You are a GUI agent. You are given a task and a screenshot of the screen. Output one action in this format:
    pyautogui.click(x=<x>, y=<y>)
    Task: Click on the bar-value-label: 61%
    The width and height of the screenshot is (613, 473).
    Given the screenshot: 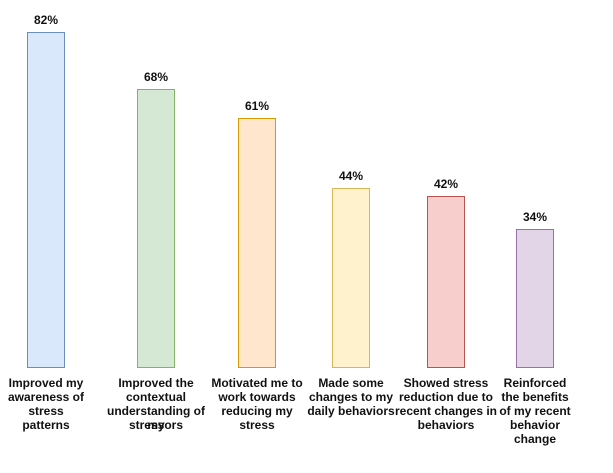 What is the action you would take?
    pyautogui.click(x=257, y=105)
    